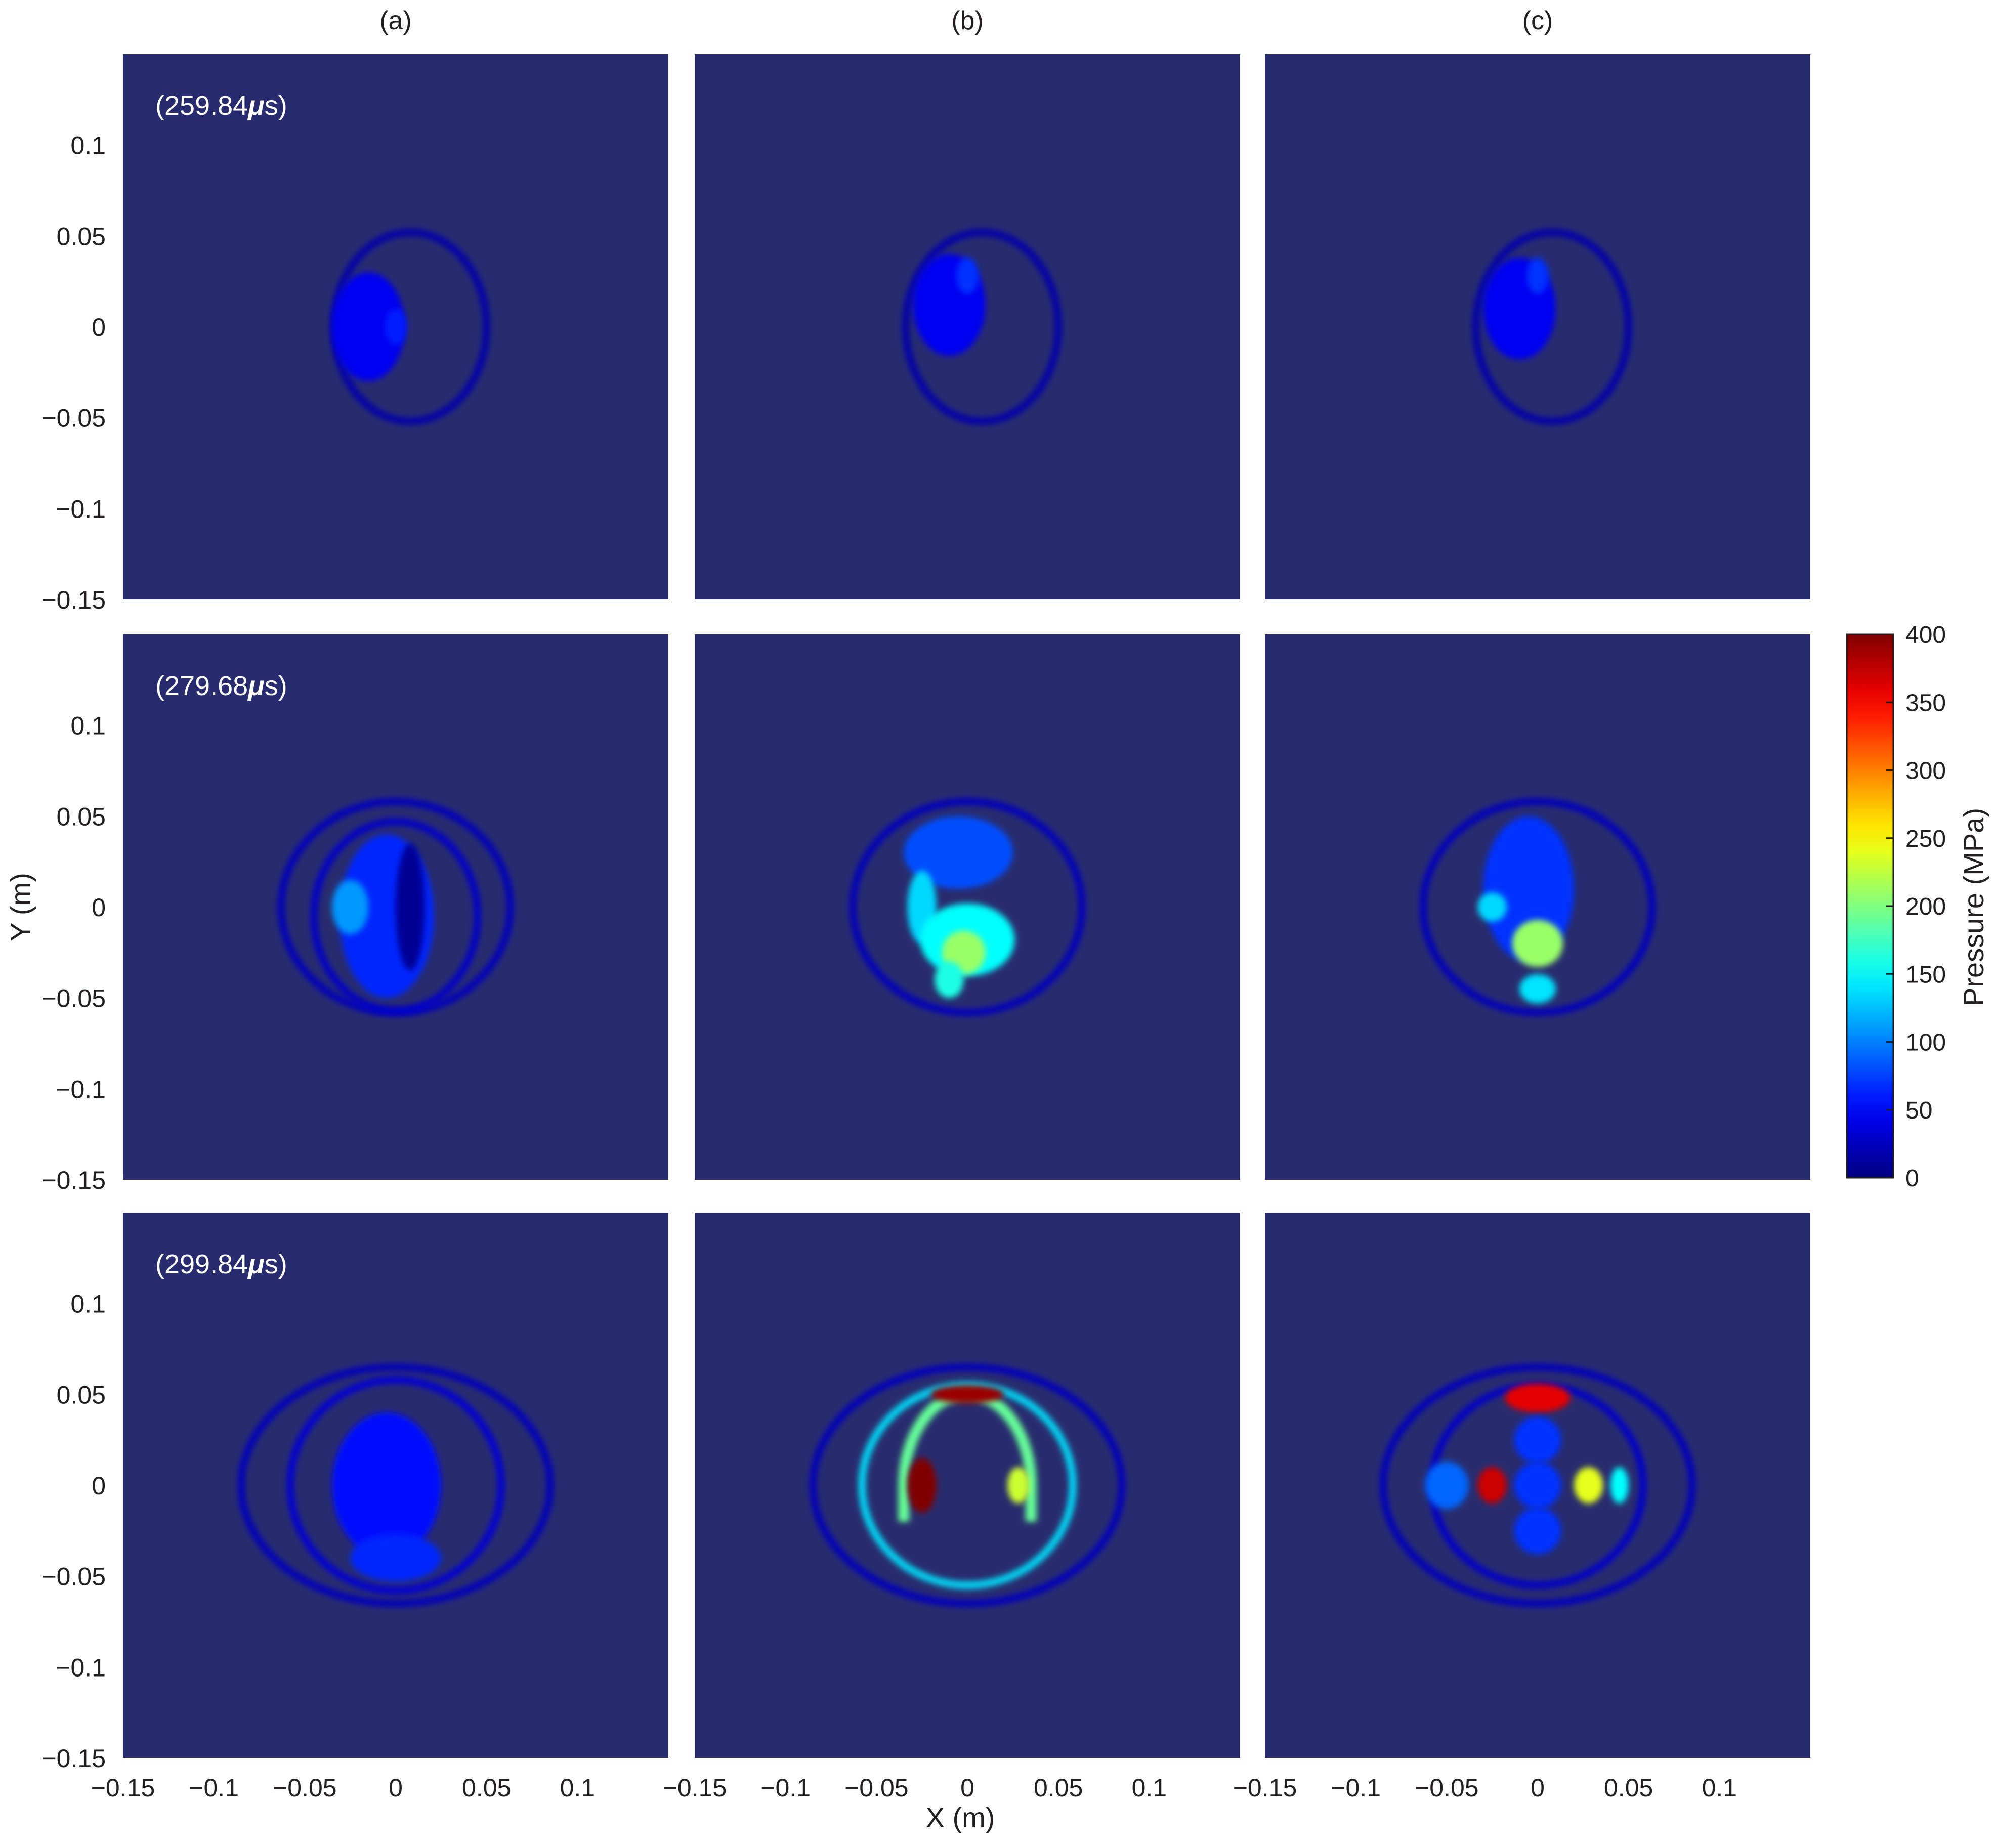 This screenshot has width=1994, height=1848. I want to click on panel-r3-c2, so click(967, 1485).